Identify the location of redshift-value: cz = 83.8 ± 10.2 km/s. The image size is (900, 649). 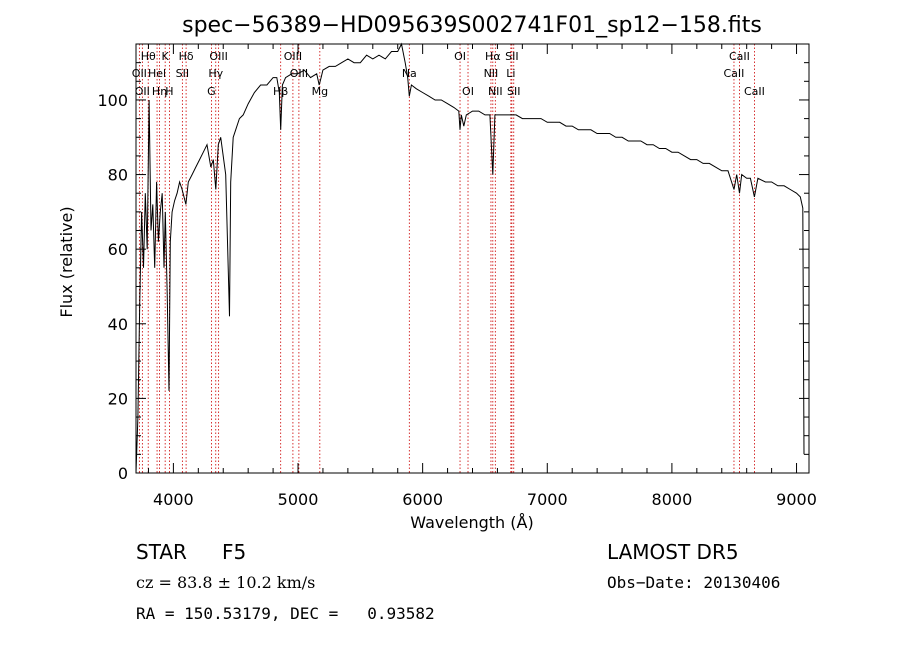
(226, 582).